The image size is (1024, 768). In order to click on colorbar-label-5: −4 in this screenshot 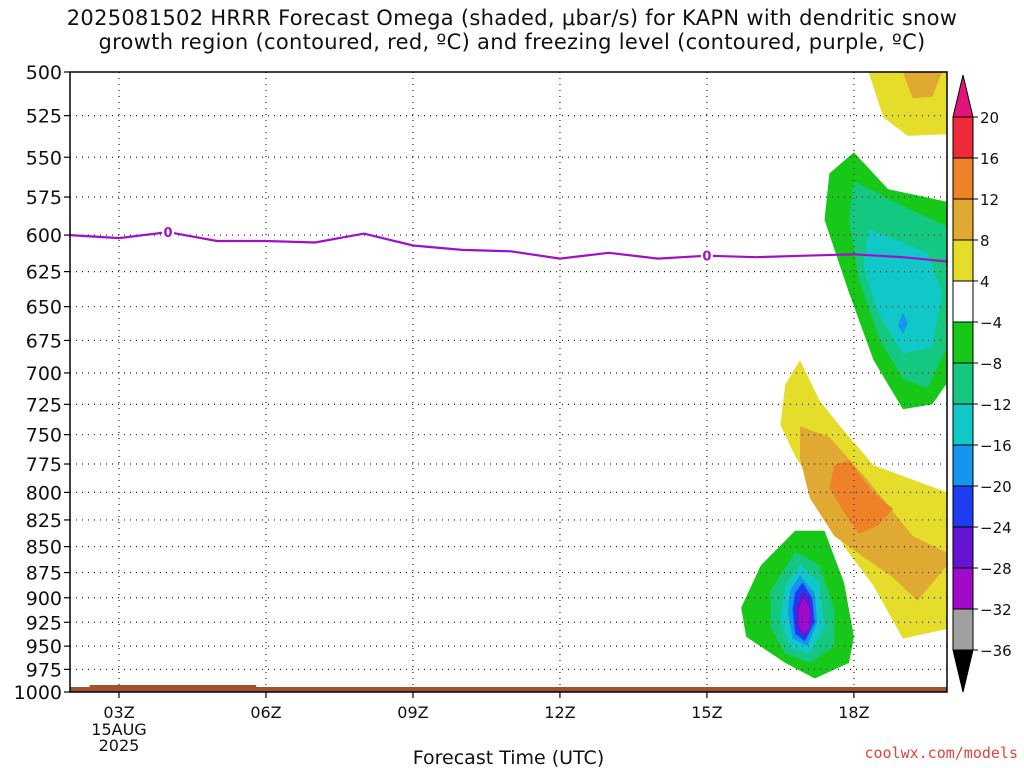, I will do `click(991, 323)`.